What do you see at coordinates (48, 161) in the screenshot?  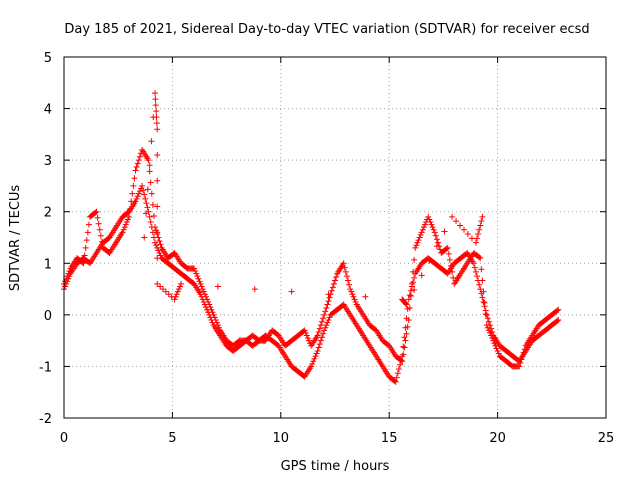 I see `y-tick-label: 3` at bounding box center [48, 161].